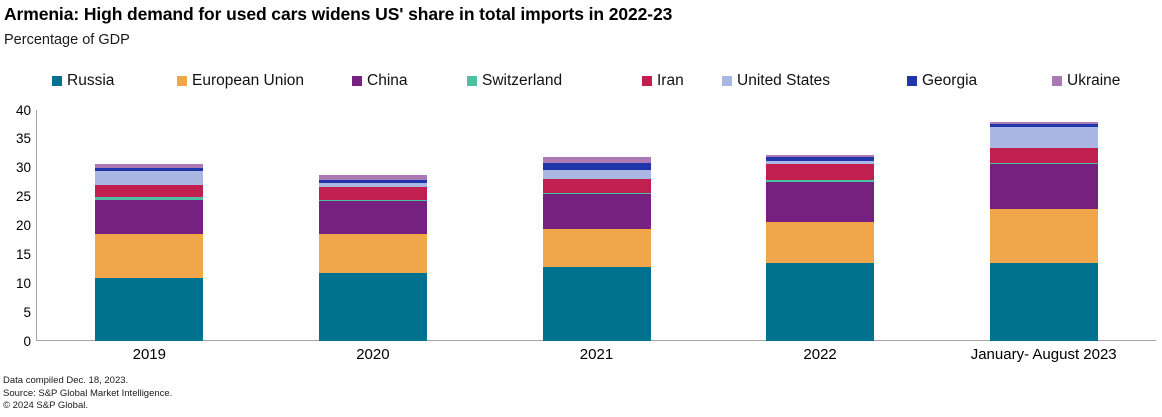 This screenshot has width=1162, height=417. I want to click on y-axis-tick-label: 30, so click(23, 168).